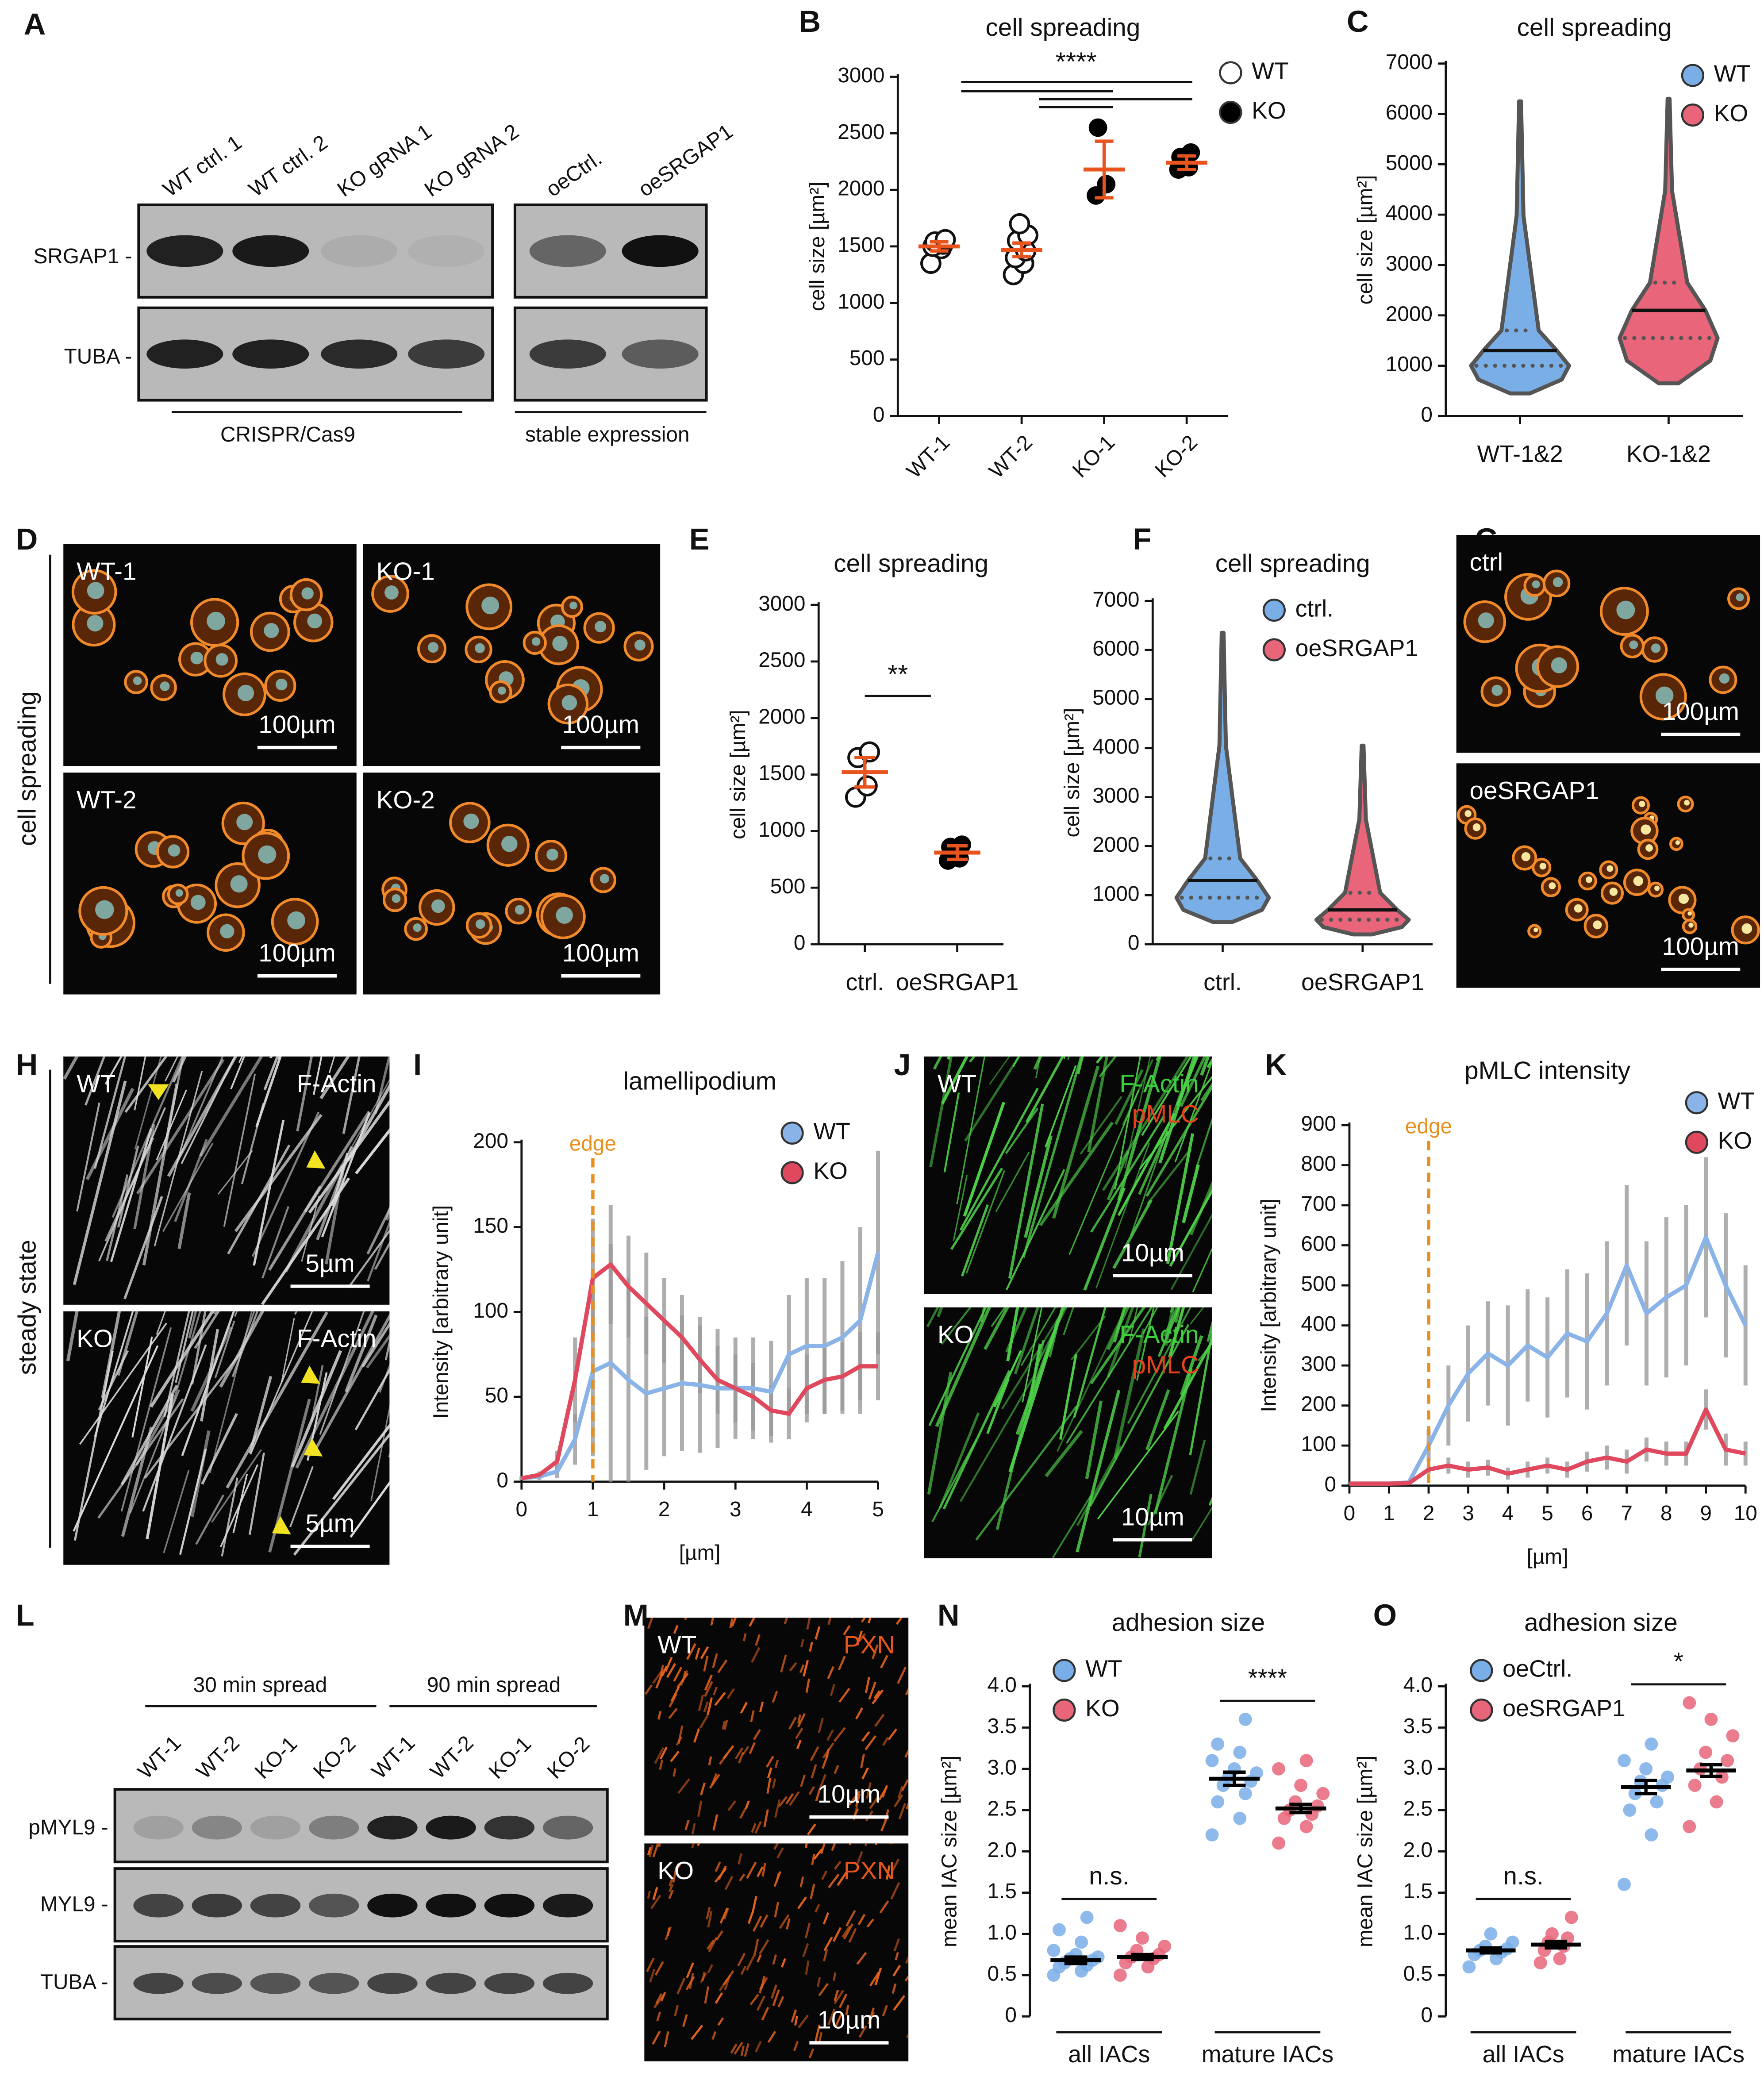 The height and width of the screenshot is (2076, 1764). I want to click on x-tick-label: 4, so click(1508, 1513).